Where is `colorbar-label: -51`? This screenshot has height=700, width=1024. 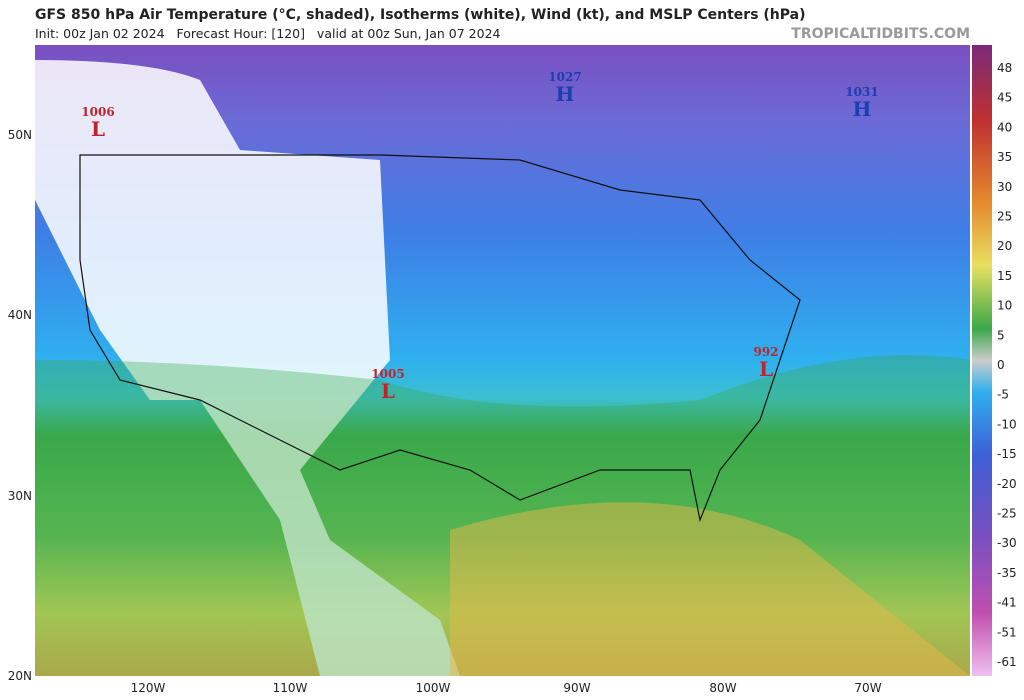
colorbar-label: -51 is located at coordinates (1007, 632).